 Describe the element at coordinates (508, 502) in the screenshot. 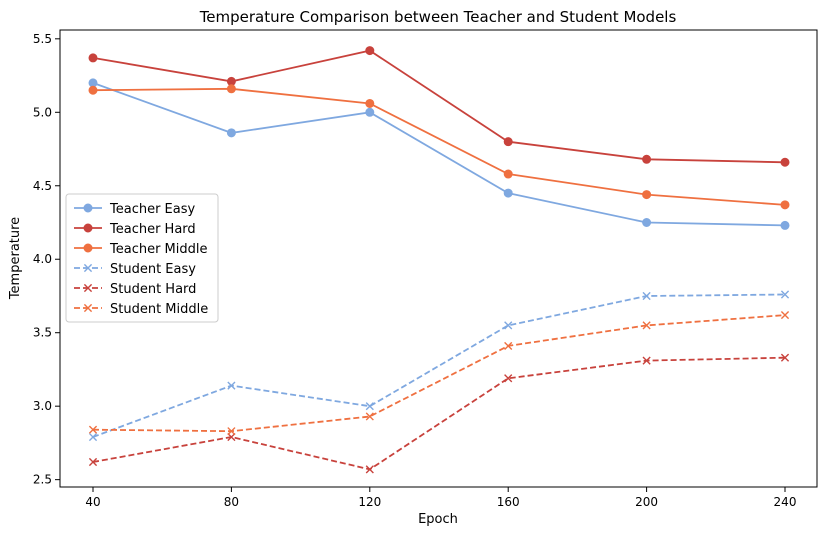

I see `x-tick-label: 160` at that location.